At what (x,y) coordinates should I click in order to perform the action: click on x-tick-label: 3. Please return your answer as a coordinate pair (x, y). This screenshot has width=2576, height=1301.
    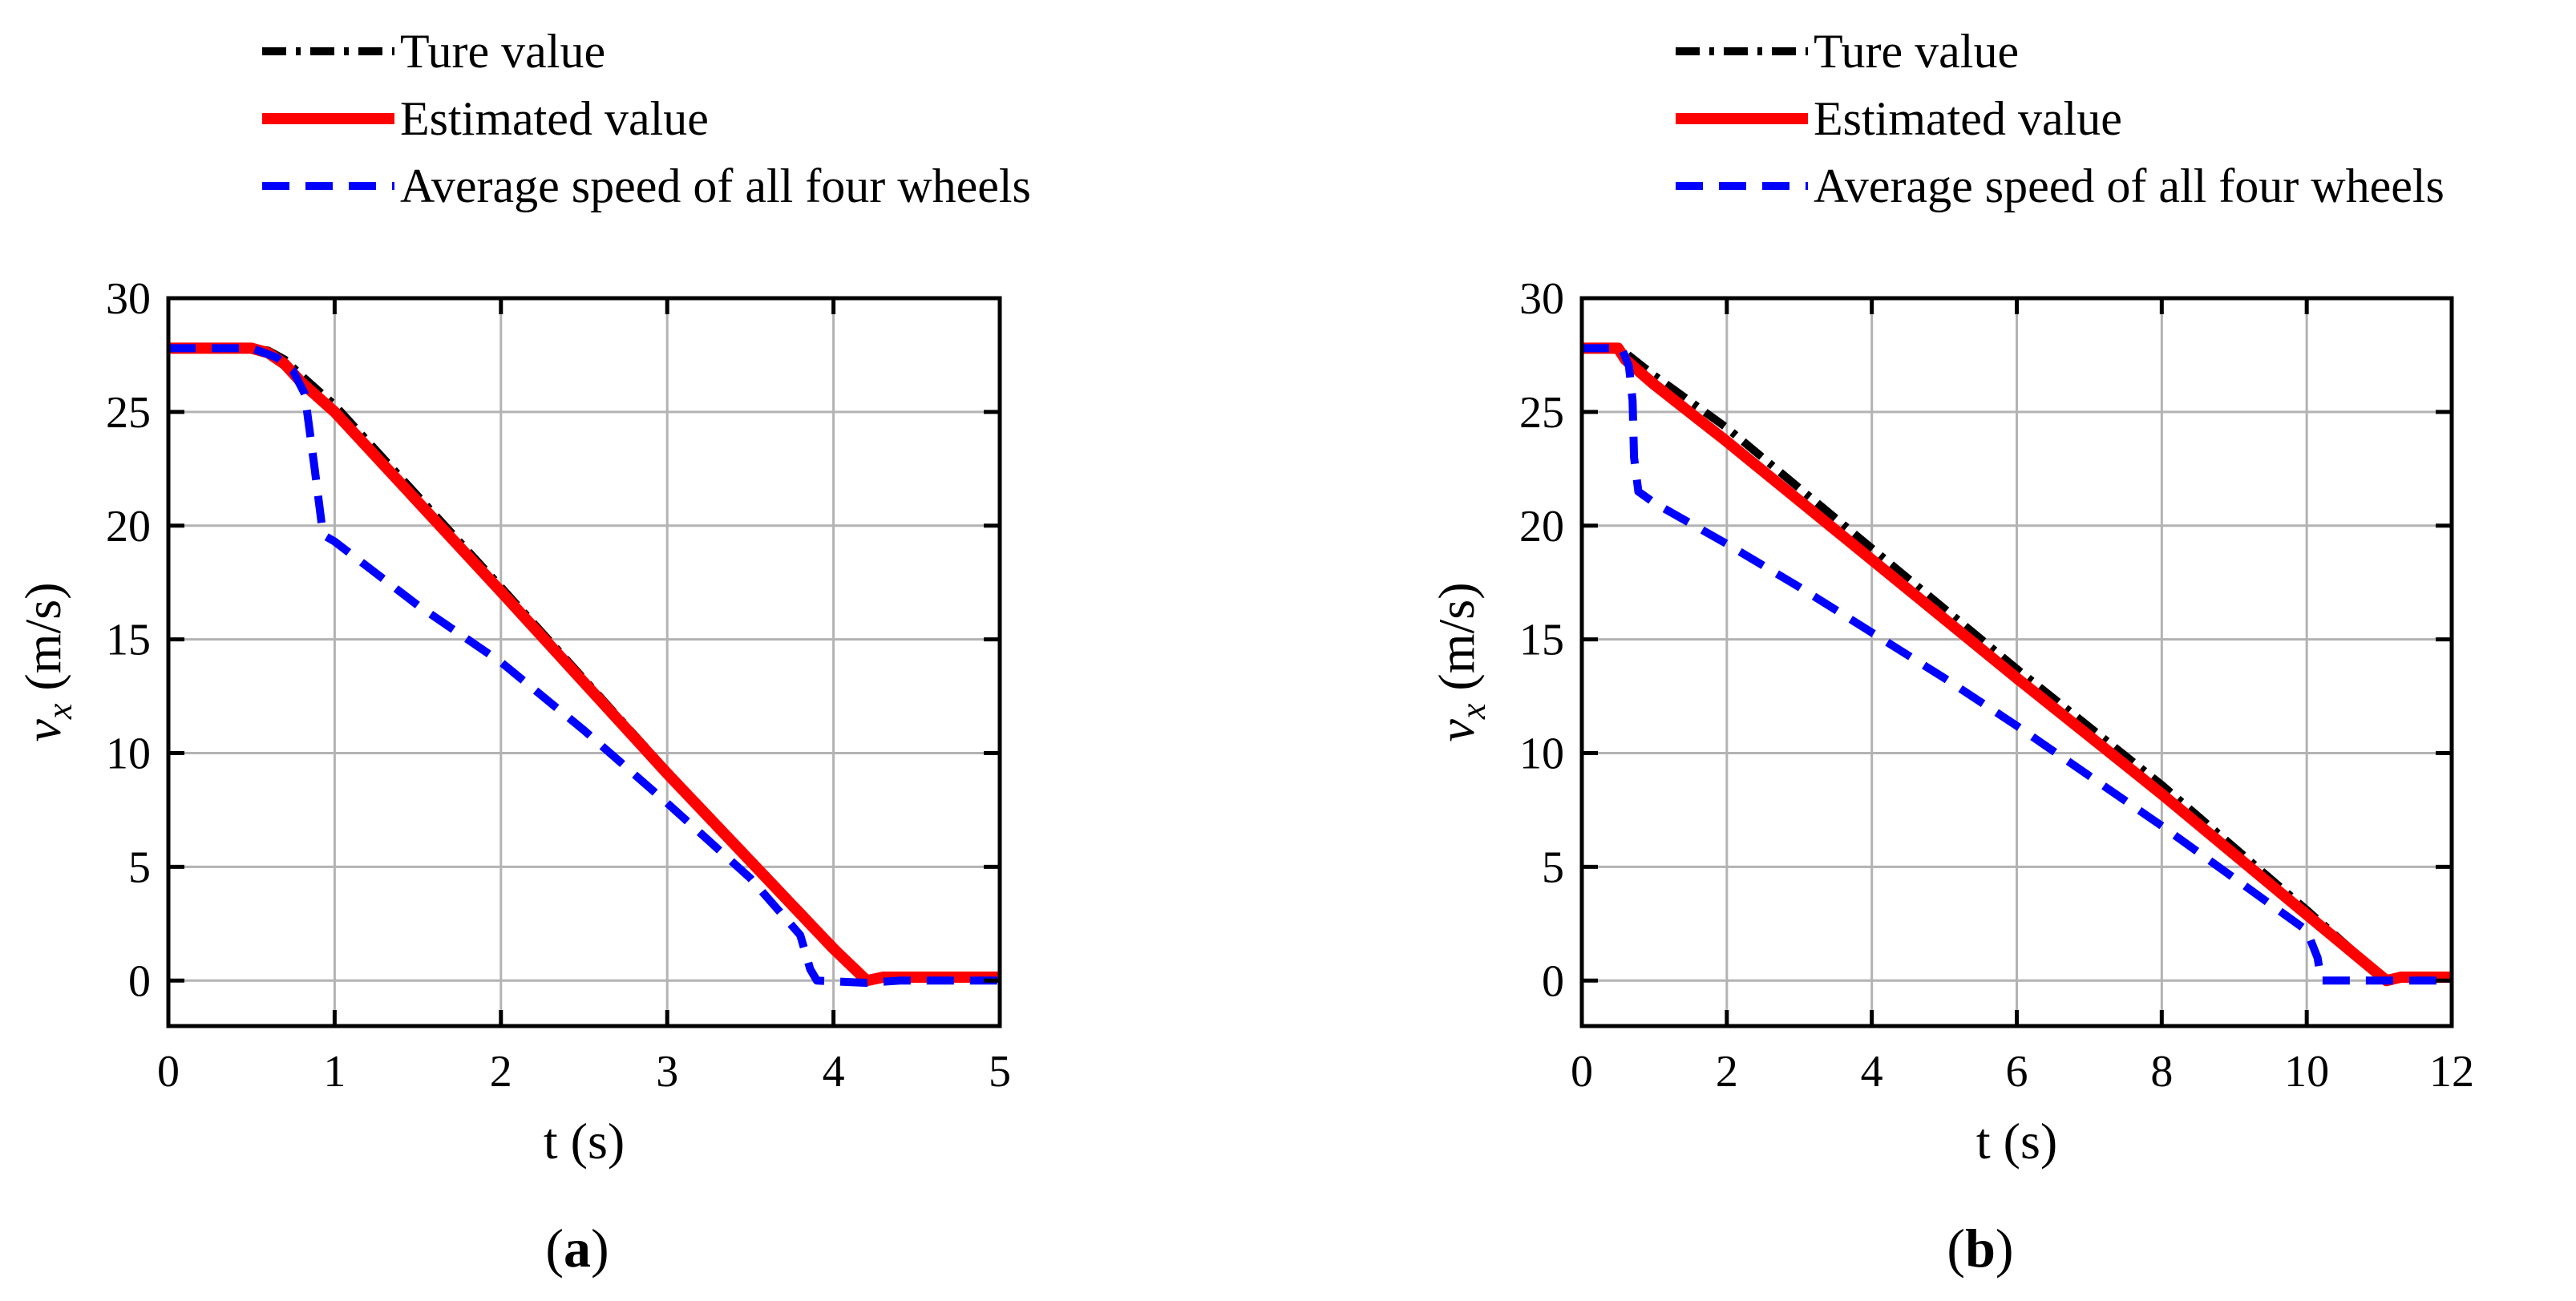
    Looking at the image, I should click on (667, 1072).